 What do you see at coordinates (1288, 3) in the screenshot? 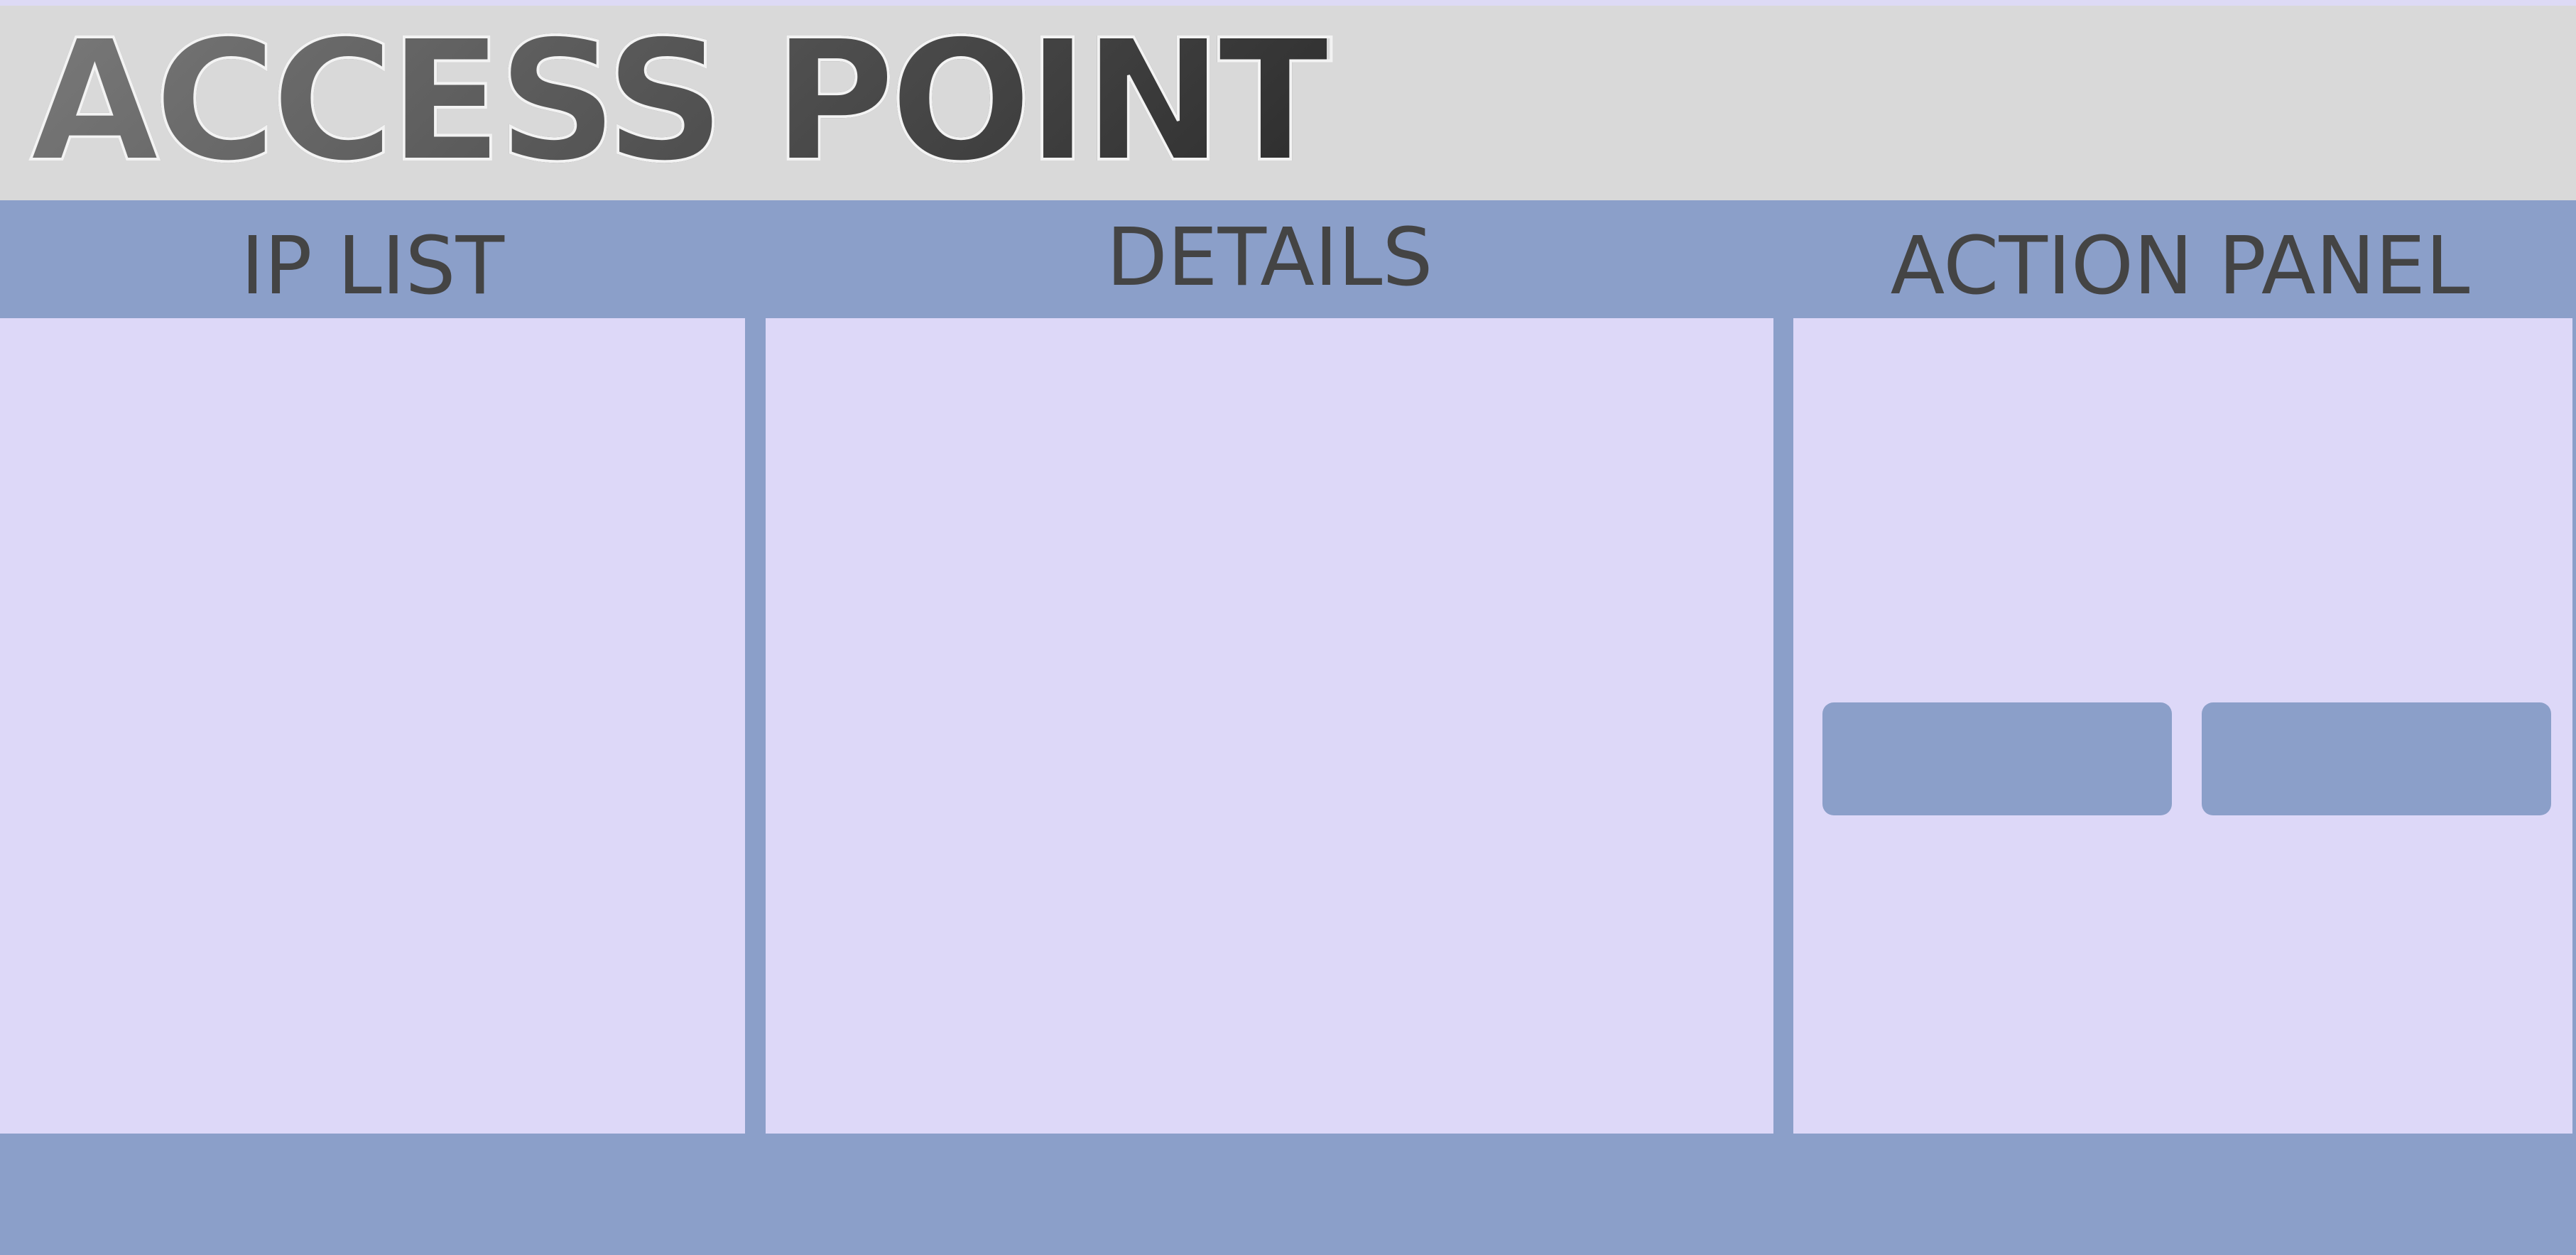
I see `window-top-edge` at bounding box center [1288, 3].